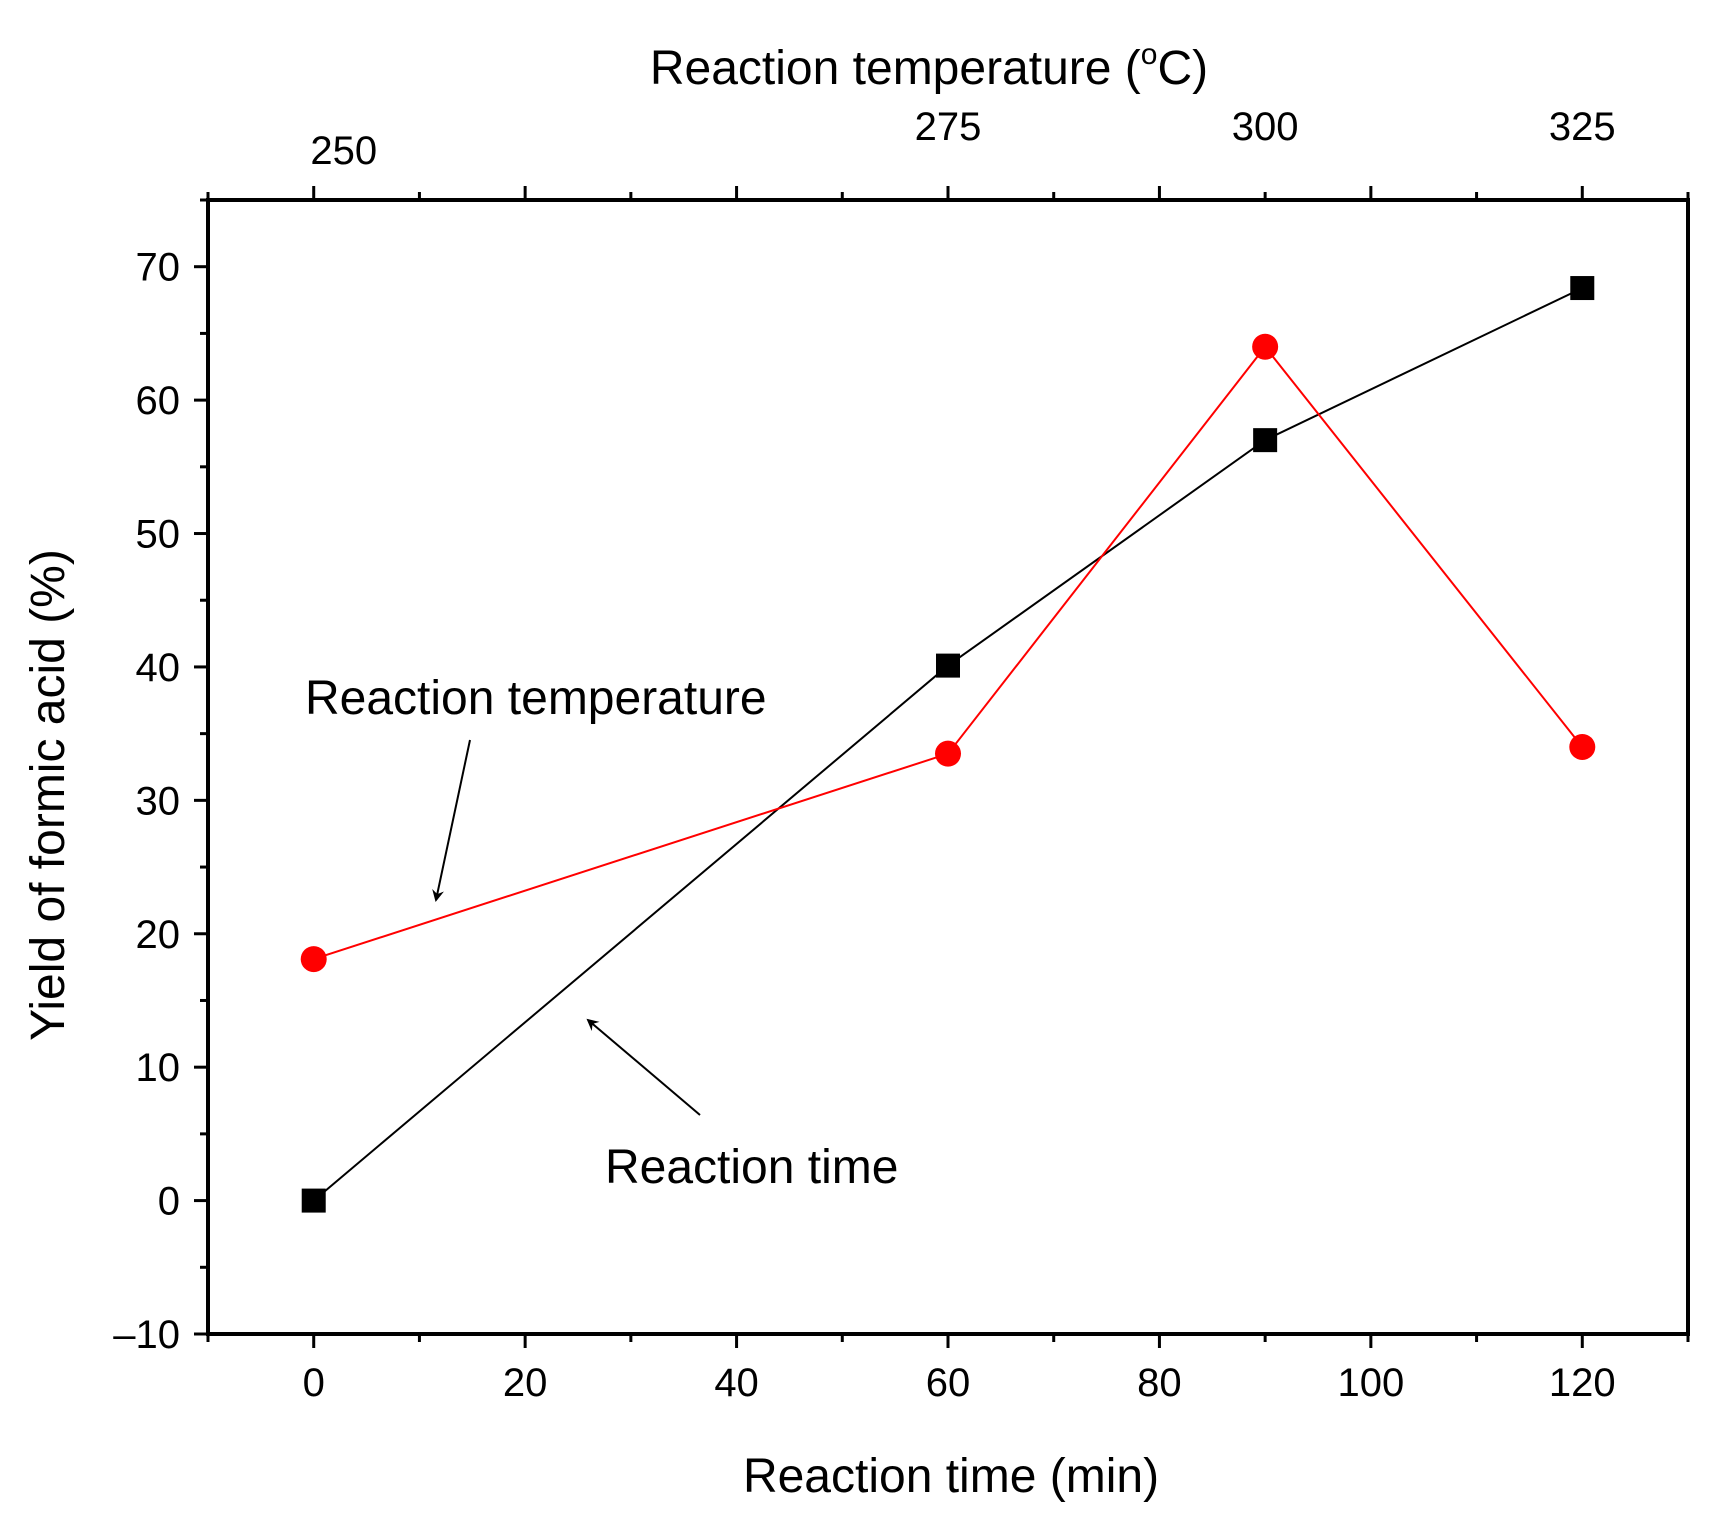  What do you see at coordinates (314, 1383) in the screenshot?
I see `x-tick-label: 0` at bounding box center [314, 1383].